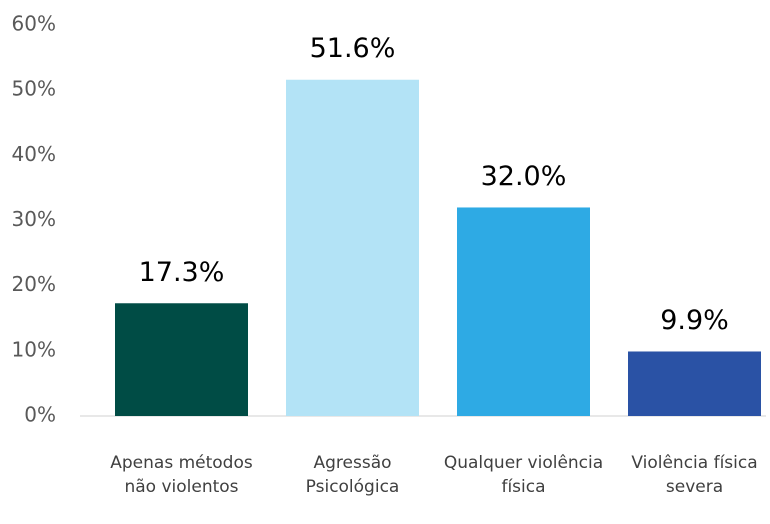  I want to click on y-tick-label: 50%, so click(34, 89).